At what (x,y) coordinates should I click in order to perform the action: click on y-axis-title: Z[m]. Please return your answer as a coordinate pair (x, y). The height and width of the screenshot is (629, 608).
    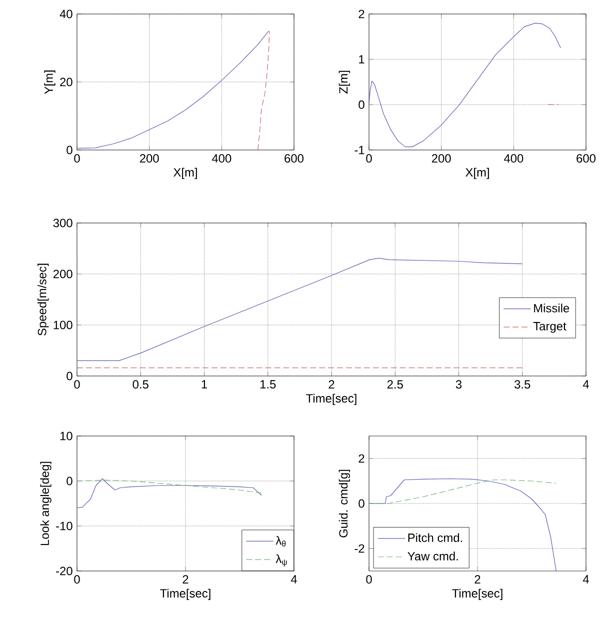
    Looking at the image, I should click on (344, 82).